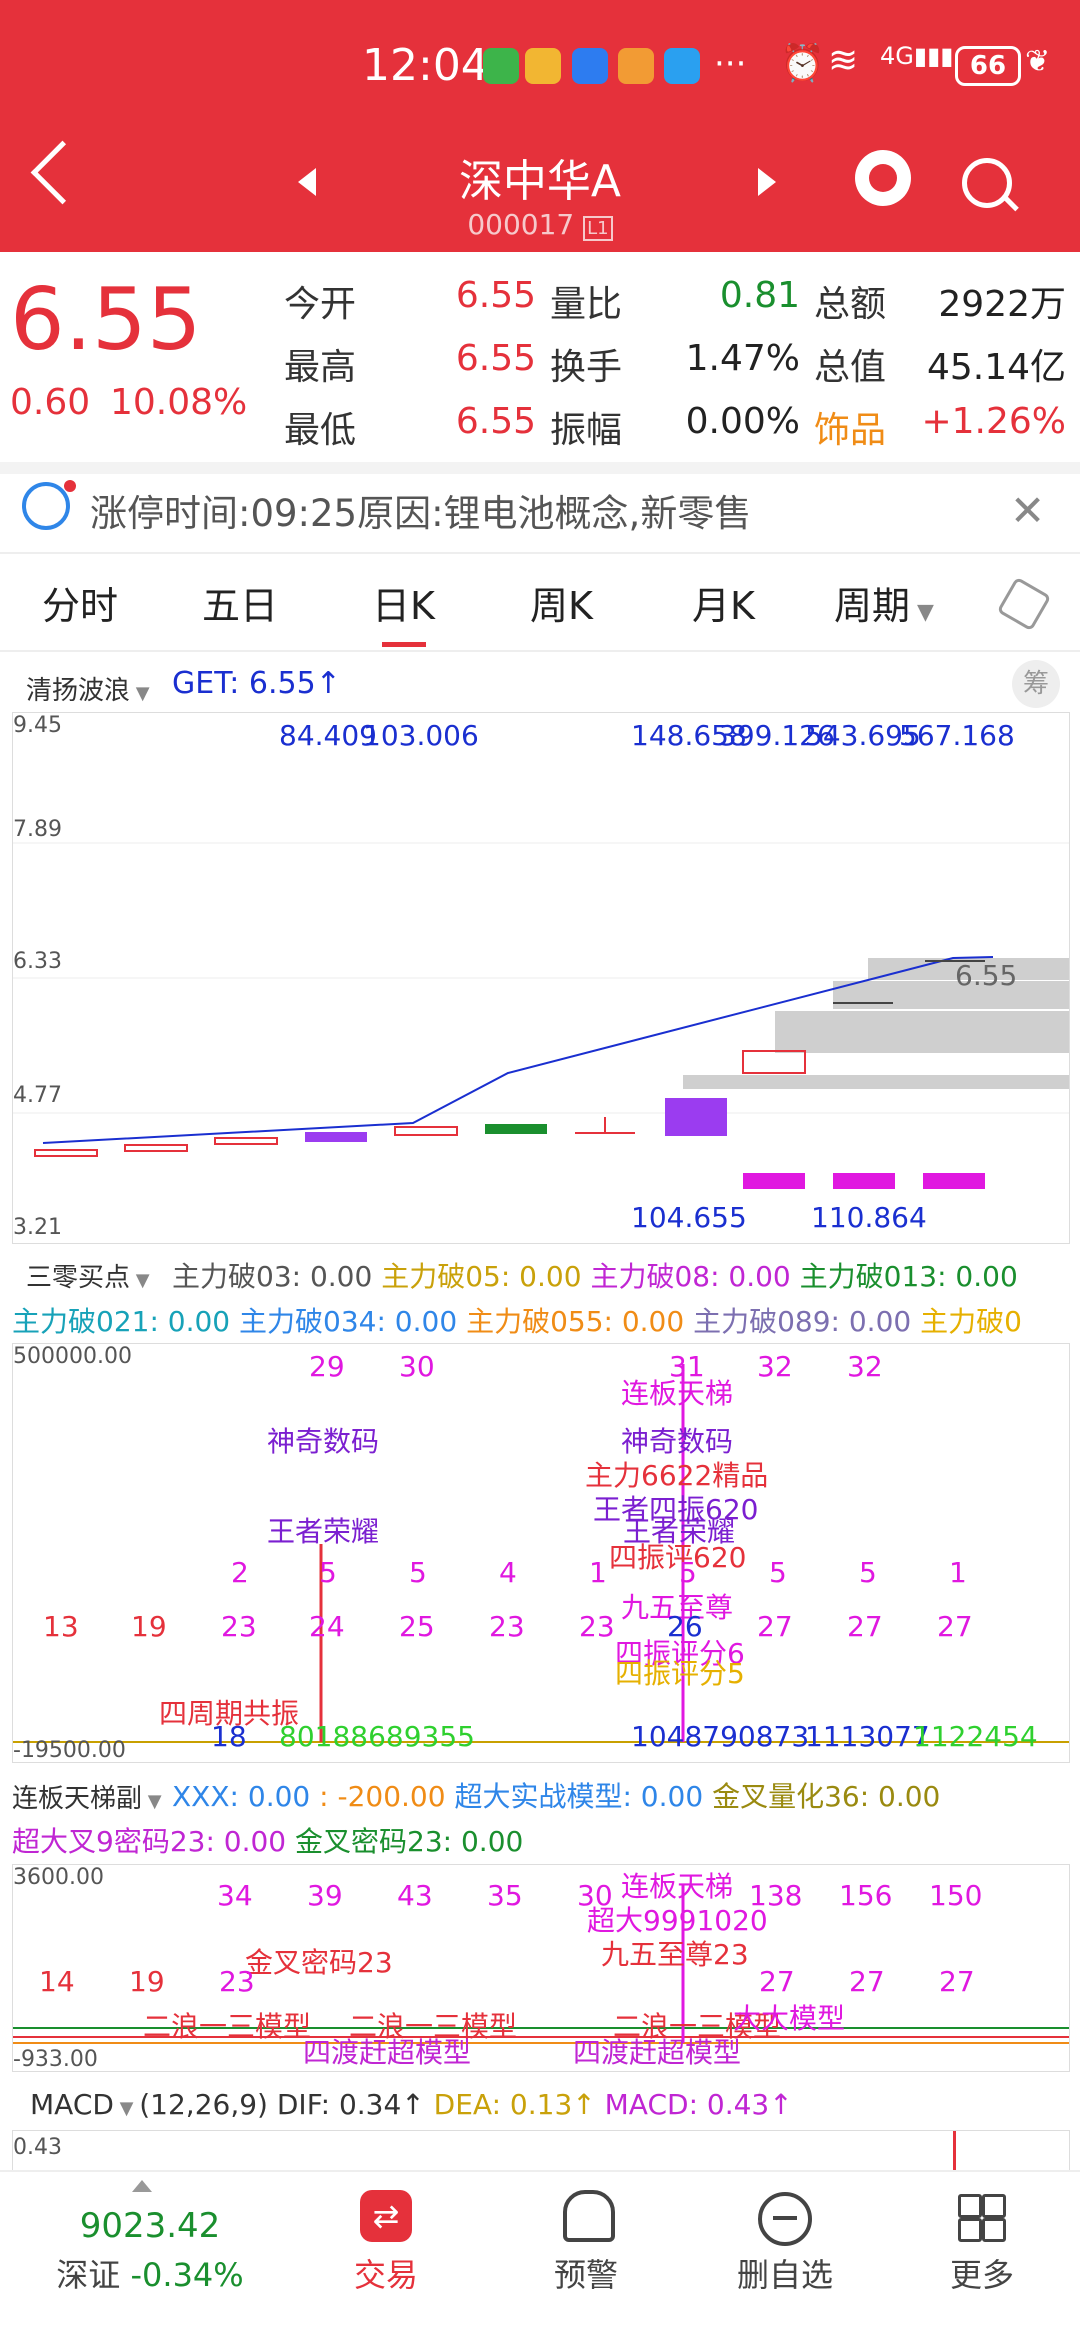 Image resolution: width=1080 pixels, height=2326 pixels. What do you see at coordinates (677, 1886) in the screenshot?
I see `signal-label: 连板天梯` at bounding box center [677, 1886].